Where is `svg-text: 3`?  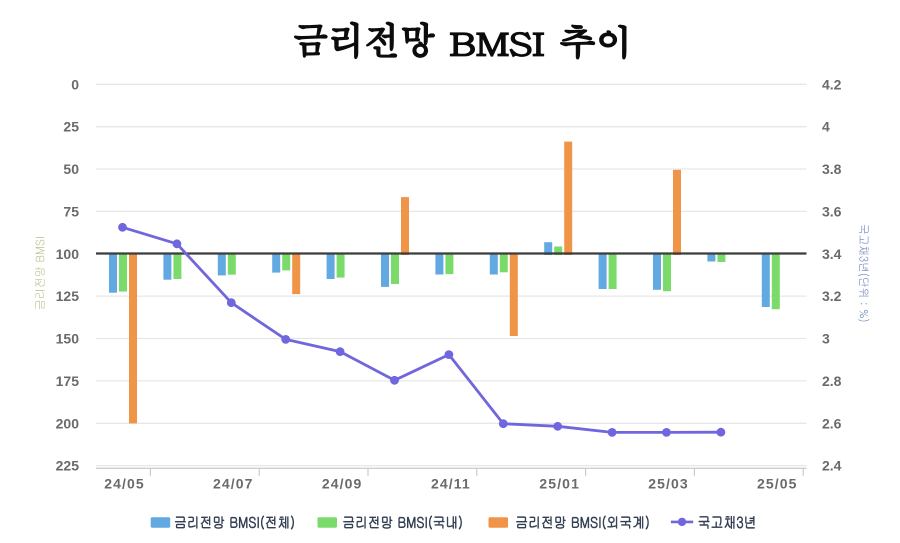
svg-text: 3 is located at coordinates (826, 339).